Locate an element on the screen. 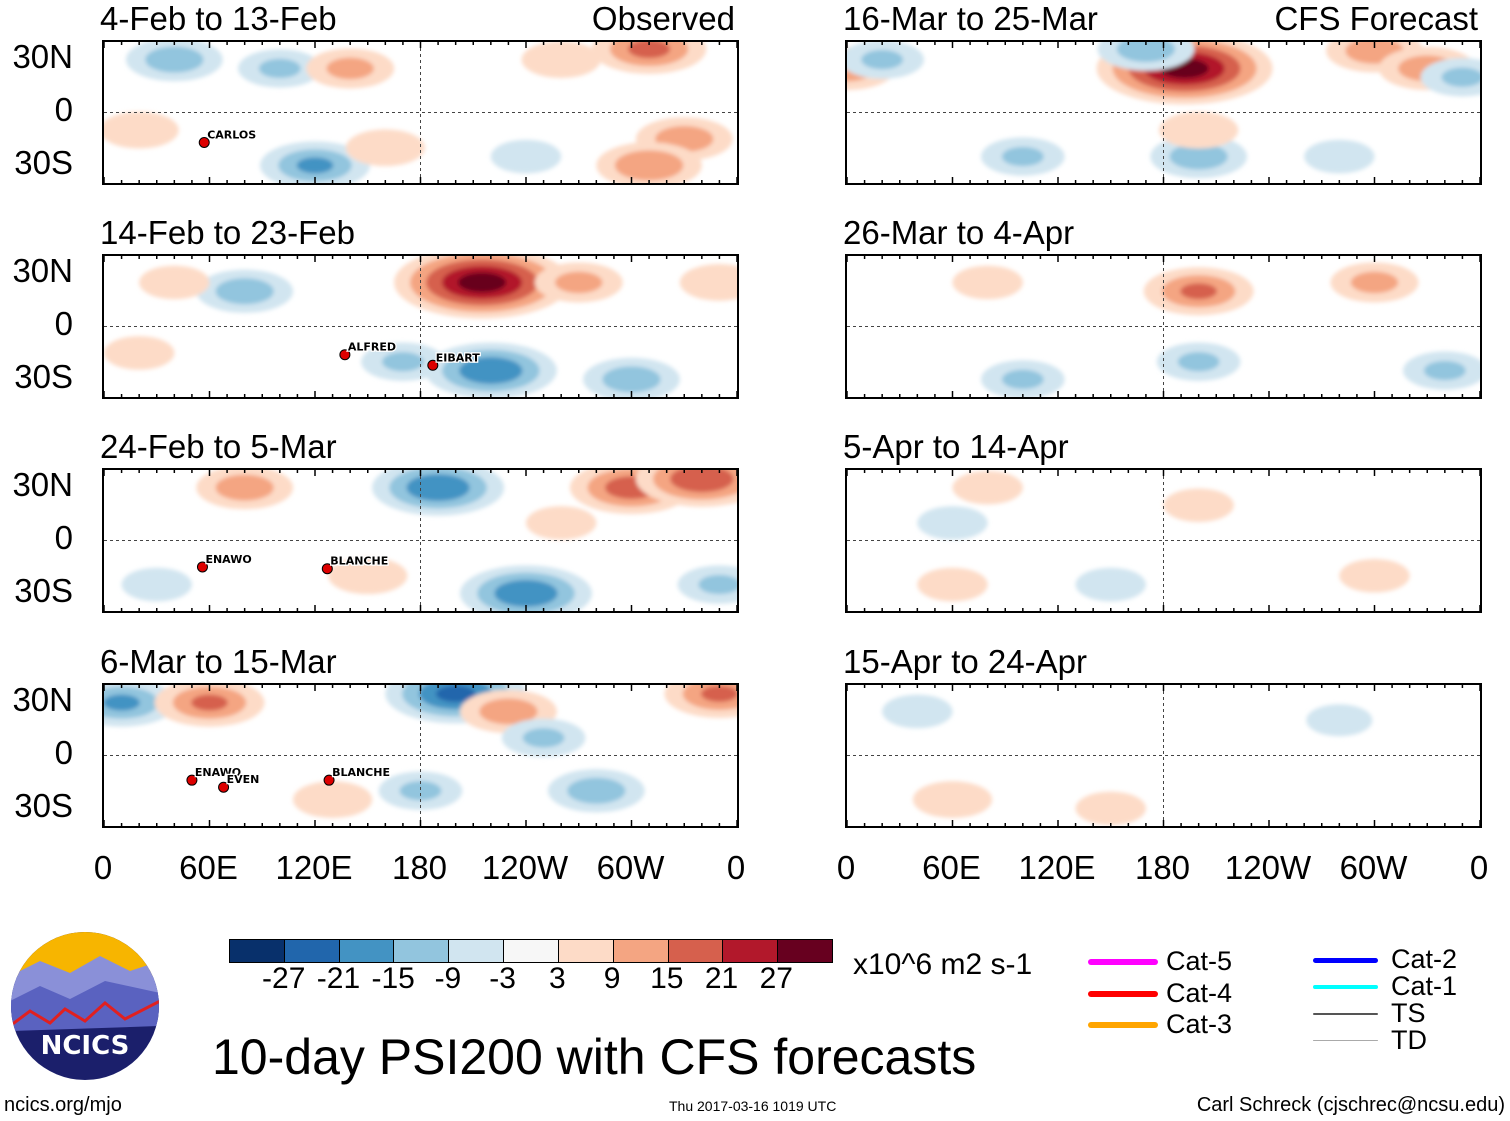  legend-label: Cat-1 is located at coordinates (1424, 986).